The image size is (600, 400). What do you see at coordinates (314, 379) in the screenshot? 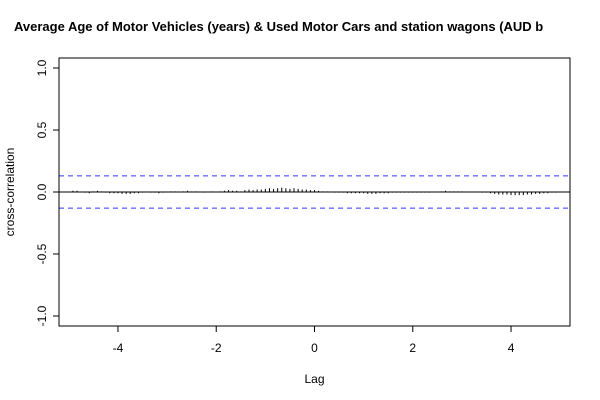
I see `x-axis-label: Lag` at bounding box center [314, 379].